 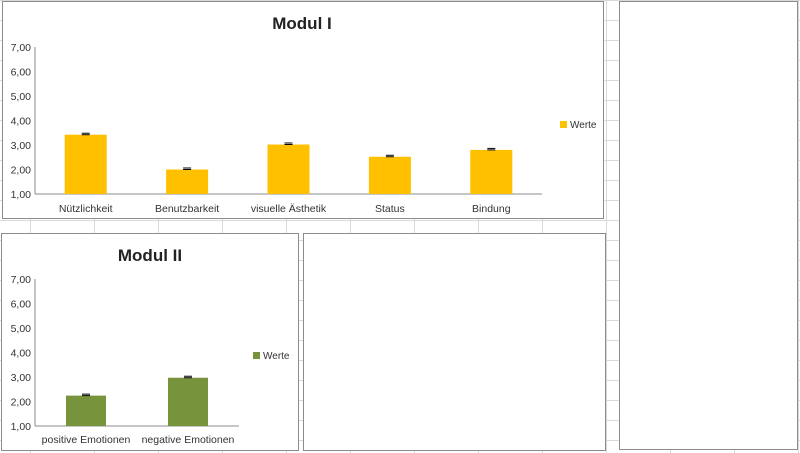 I want to click on chart-title: Modul II, so click(x=150, y=255).